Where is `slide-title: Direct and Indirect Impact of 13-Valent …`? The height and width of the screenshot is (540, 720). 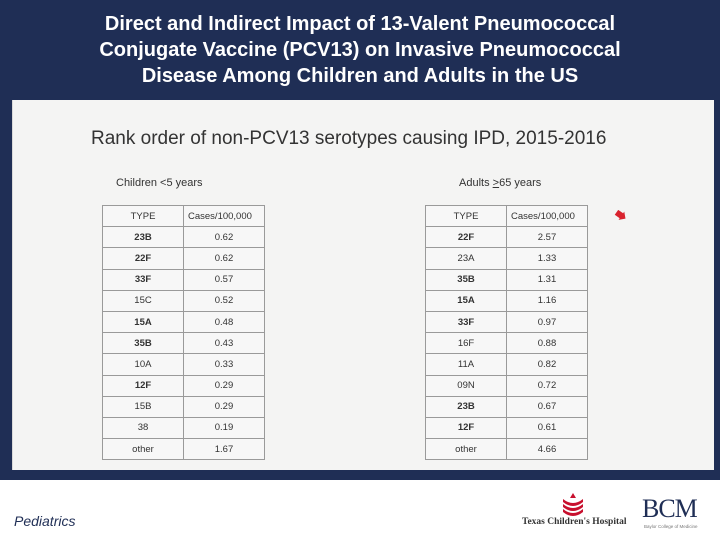 slide-title: Direct and Indirect Impact of 13-Valent … is located at coordinates (360, 50).